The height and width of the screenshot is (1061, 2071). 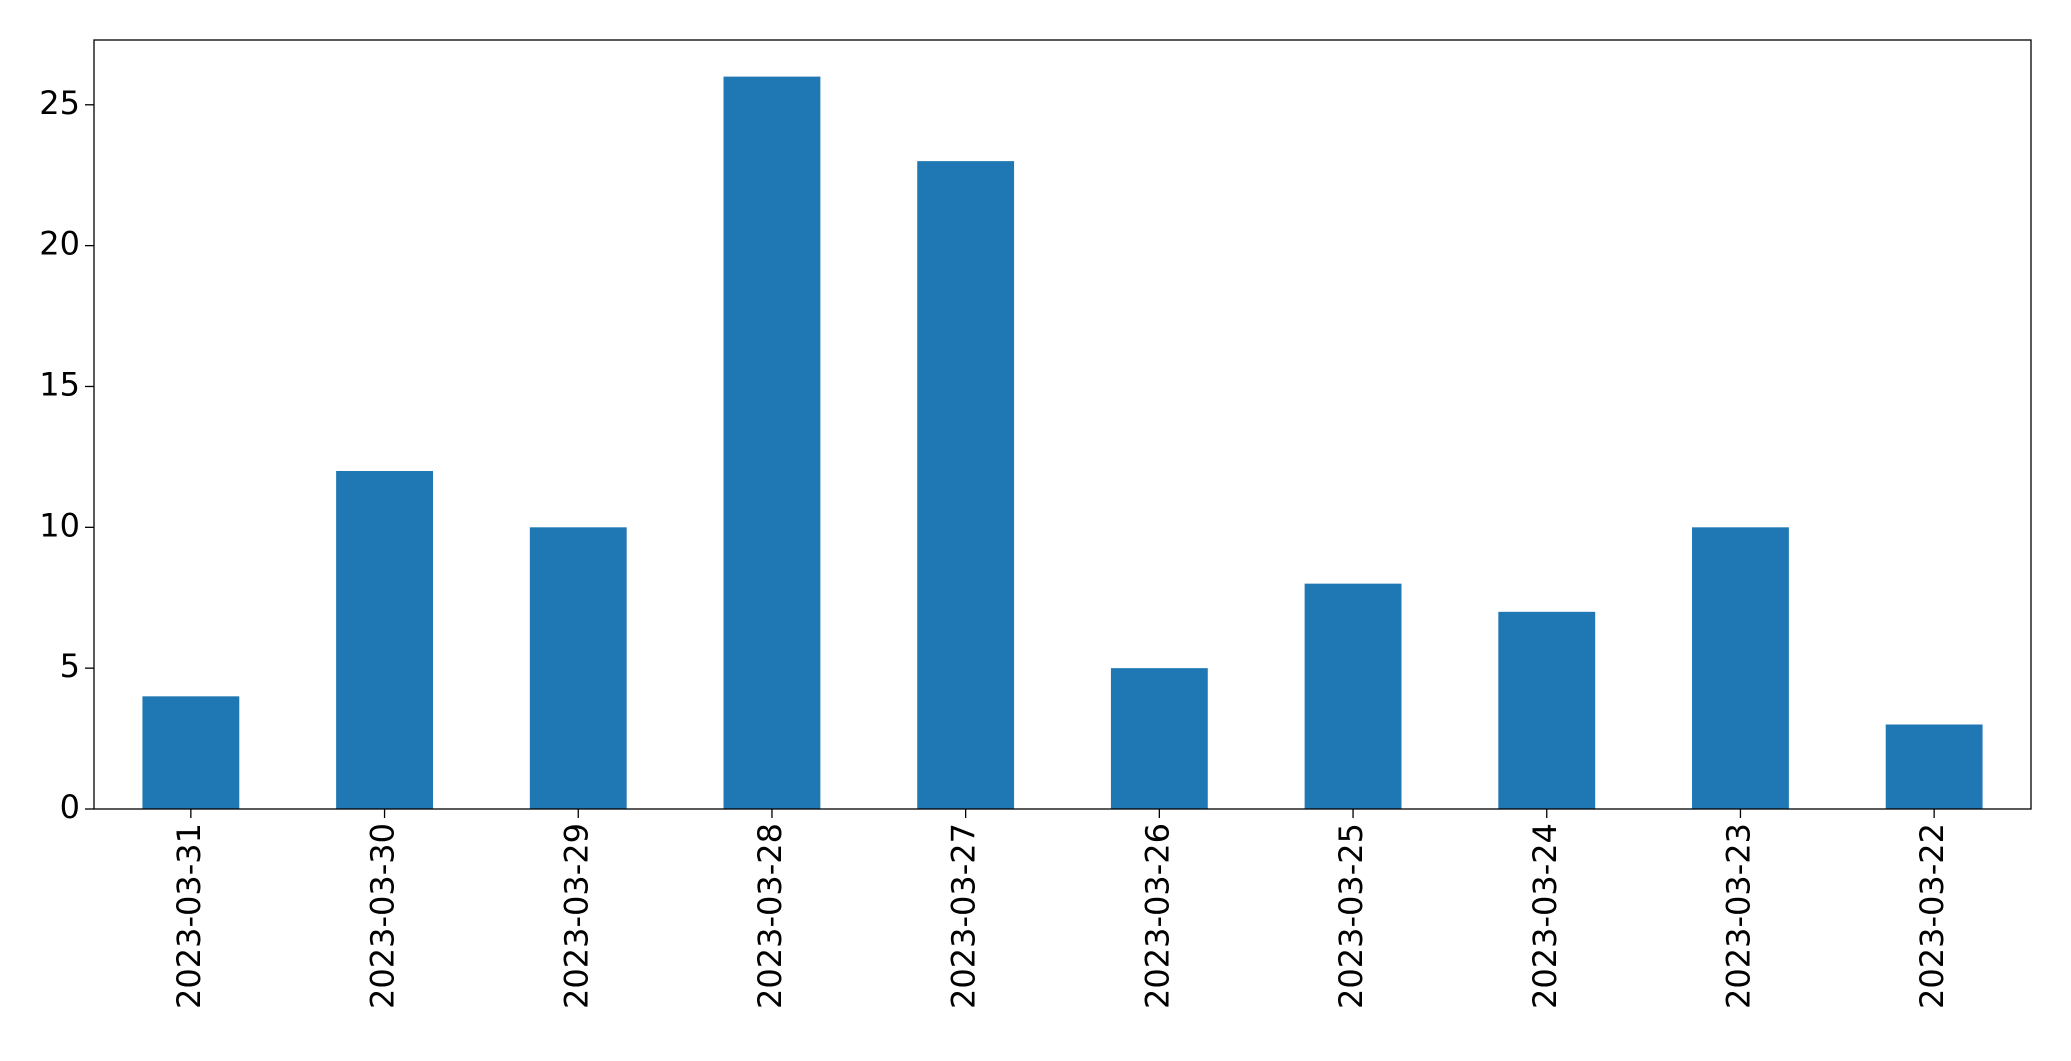 What do you see at coordinates (70, 807) in the screenshot?
I see `y-tick-label: 0` at bounding box center [70, 807].